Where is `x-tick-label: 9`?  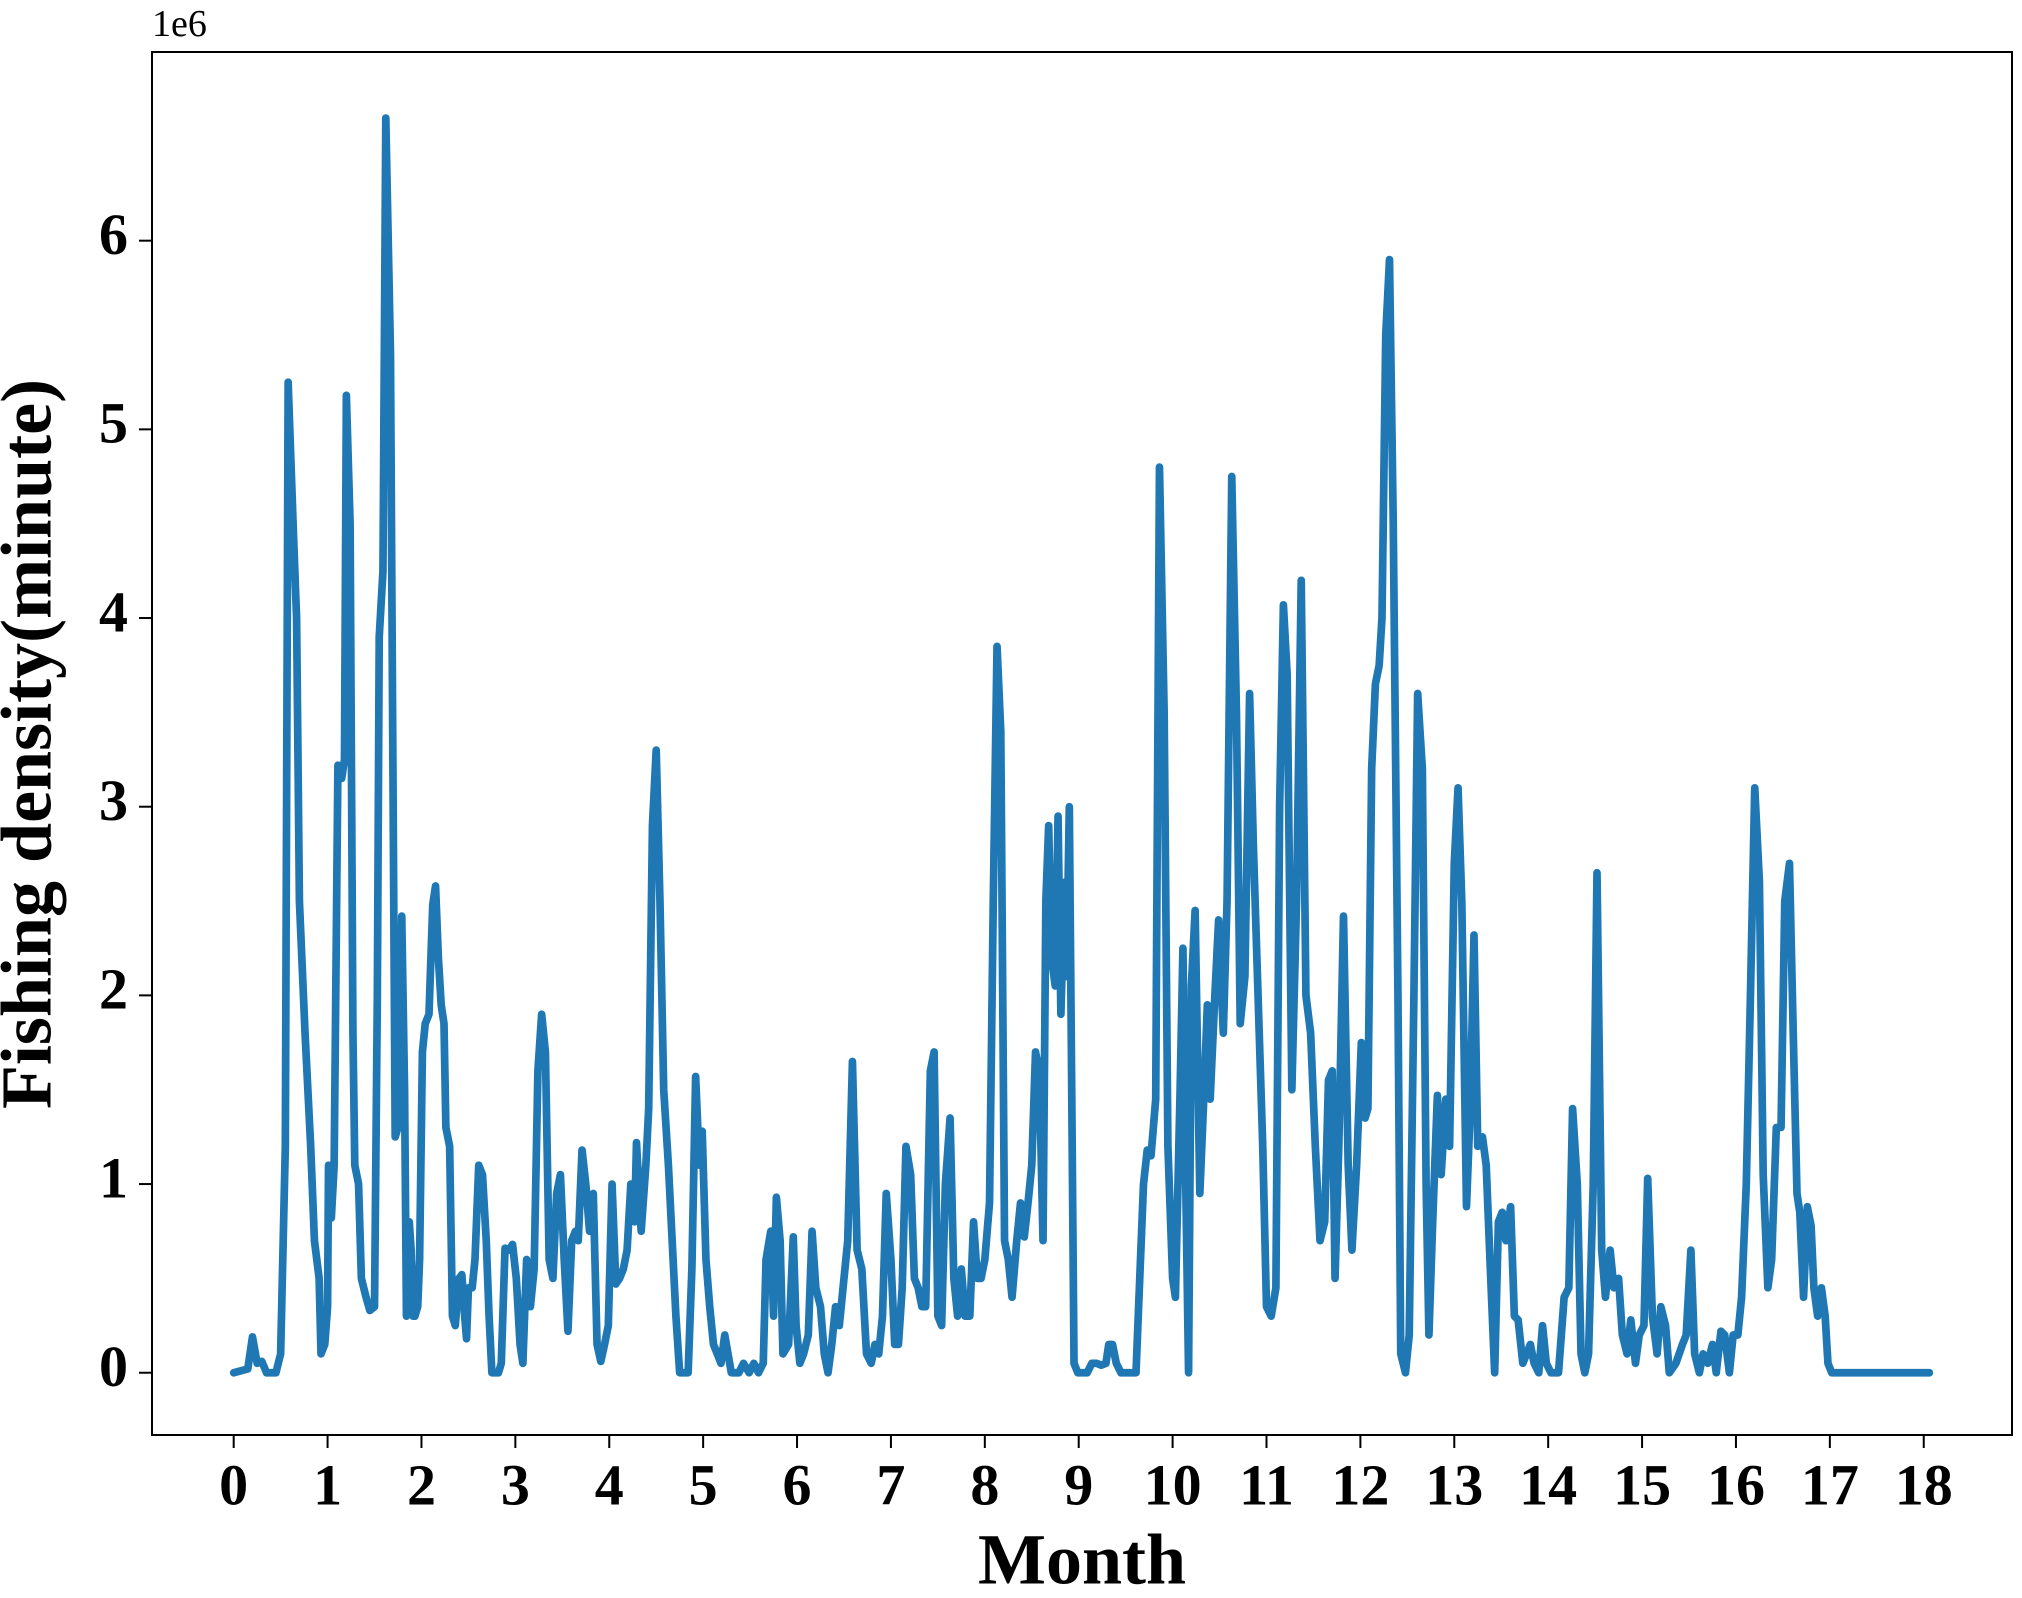 x-tick-label: 9 is located at coordinates (1078, 1484).